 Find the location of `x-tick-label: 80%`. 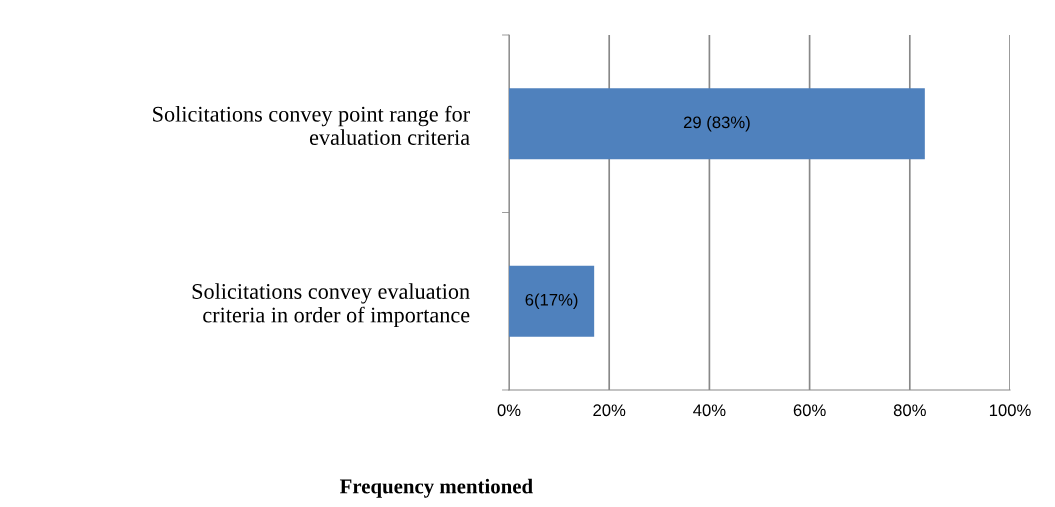

x-tick-label: 80% is located at coordinates (909, 410).